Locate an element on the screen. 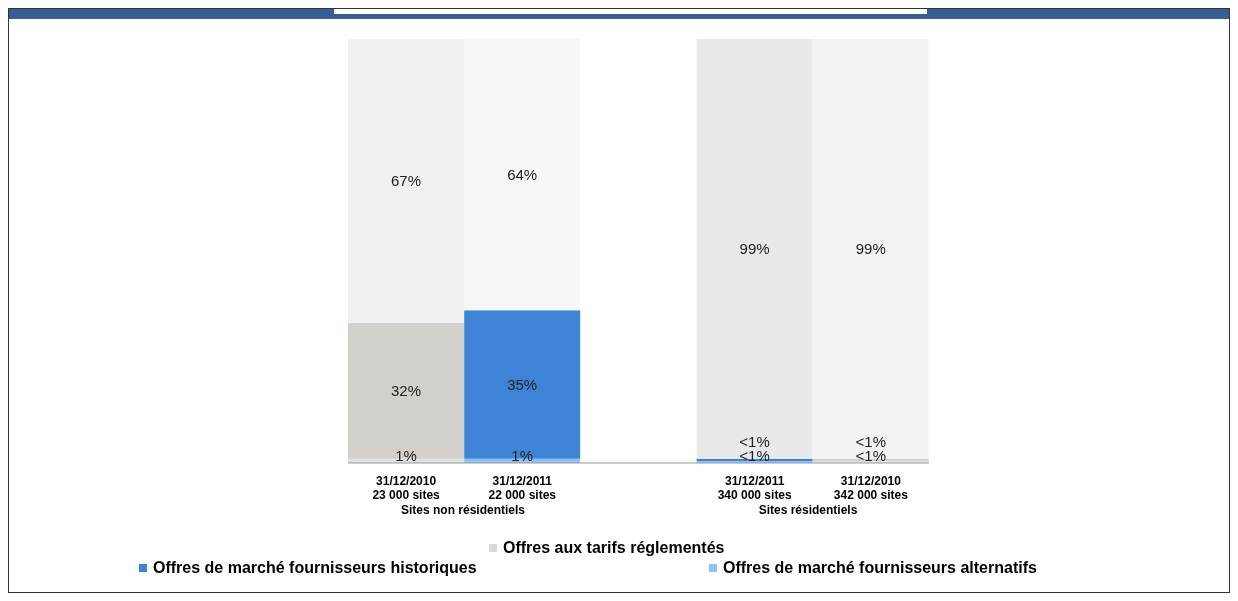 This screenshot has height=601, width=1238. x-tick-label: 31/12/2010 23 000 sites is located at coordinates (406, 488).